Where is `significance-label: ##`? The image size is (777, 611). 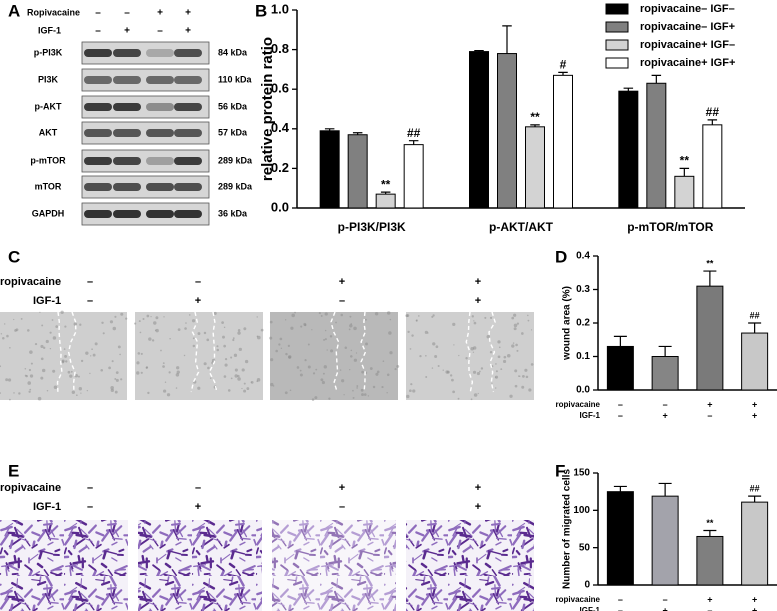
significance-label: ## is located at coordinates (755, 315).